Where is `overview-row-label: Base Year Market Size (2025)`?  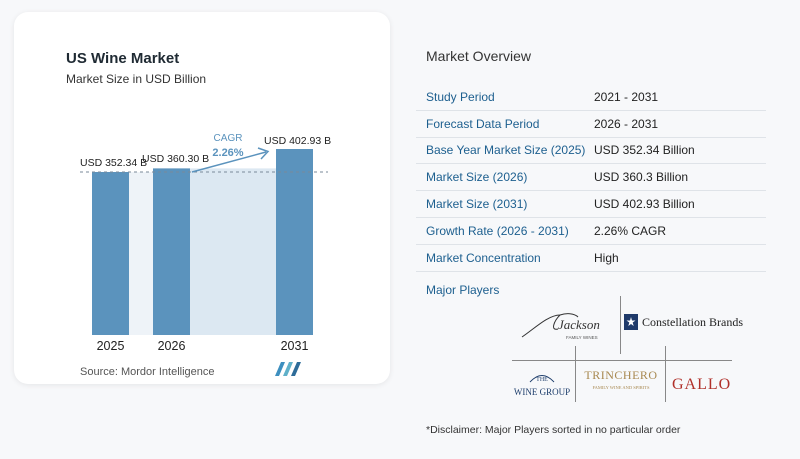 overview-row-label: Base Year Market Size (2025) is located at coordinates (506, 150).